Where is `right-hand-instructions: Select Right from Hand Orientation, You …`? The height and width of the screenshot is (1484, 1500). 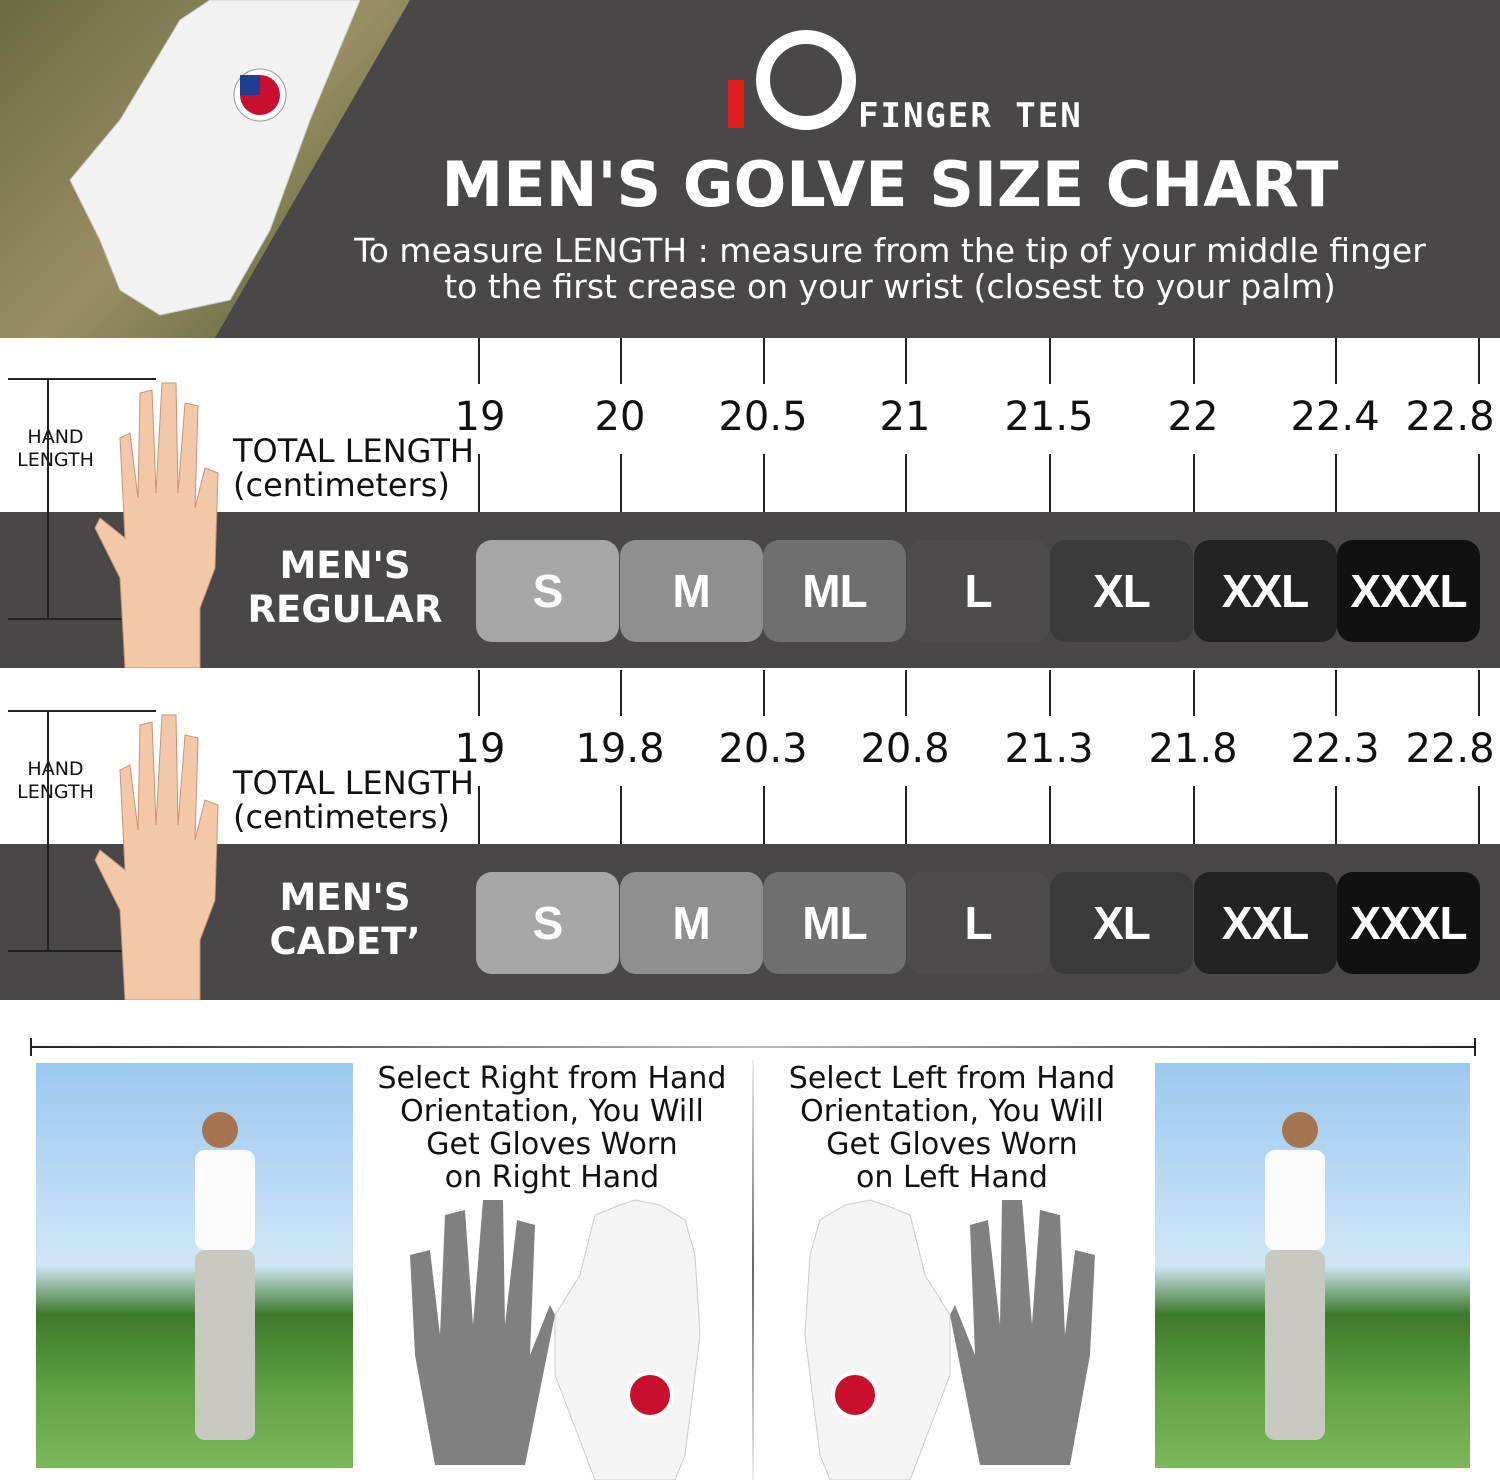 right-hand-instructions: Select Right from Hand Orientation, You … is located at coordinates (552, 1128).